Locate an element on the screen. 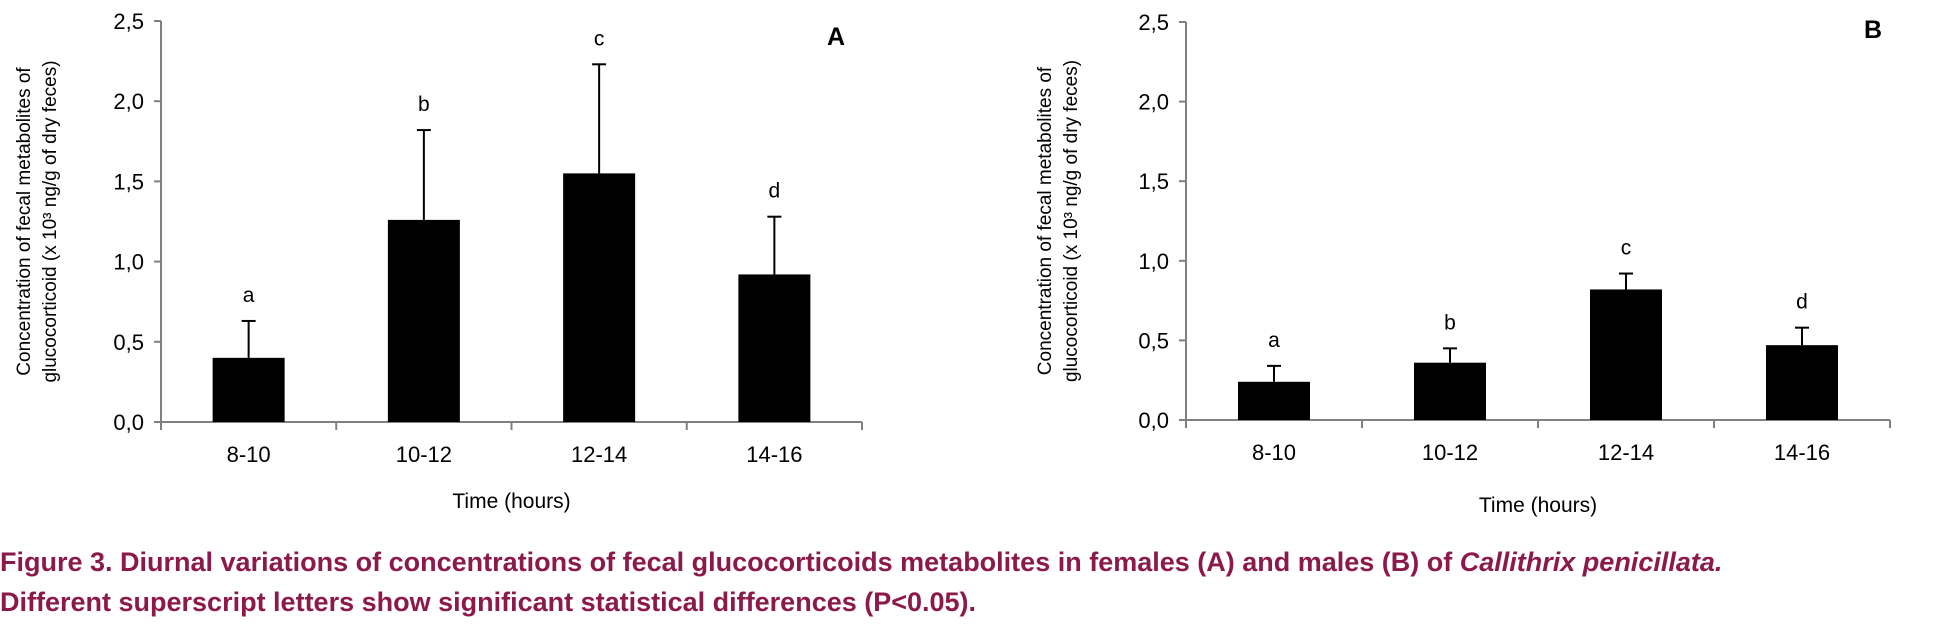  panel-b-category-label: 12-14 is located at coordinates (1626, 452).